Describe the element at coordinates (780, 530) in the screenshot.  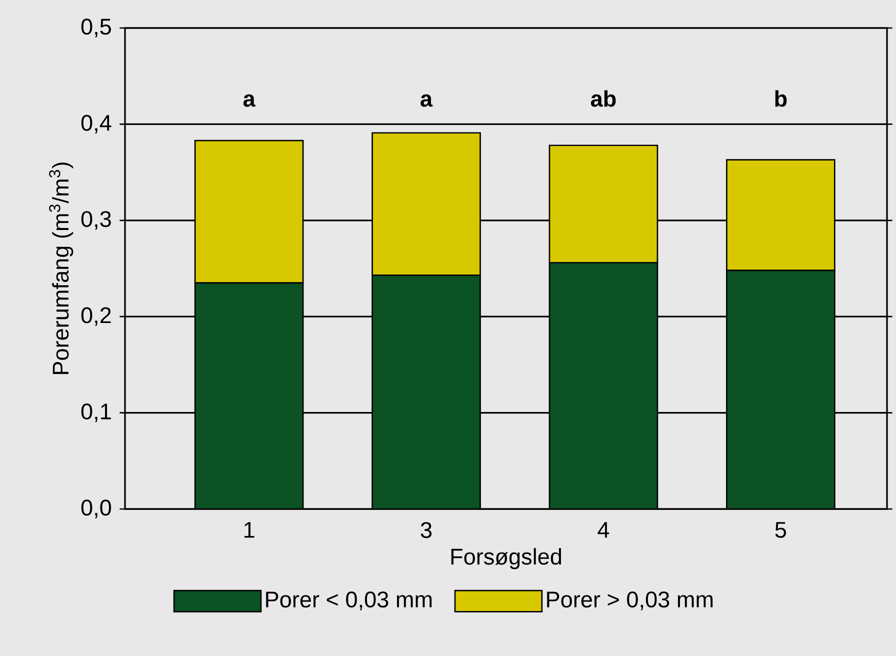
I see `x-tick-label: 5` at that location.